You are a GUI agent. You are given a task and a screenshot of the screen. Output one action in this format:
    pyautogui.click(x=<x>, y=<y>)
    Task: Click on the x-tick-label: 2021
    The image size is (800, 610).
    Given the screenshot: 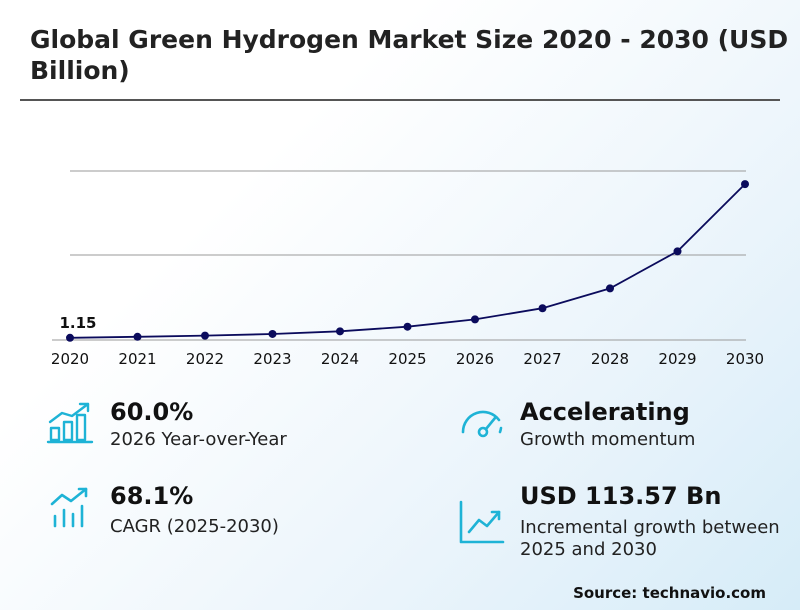 What is the action you would take?
    pyautogui.click(x=137, y=359)
    